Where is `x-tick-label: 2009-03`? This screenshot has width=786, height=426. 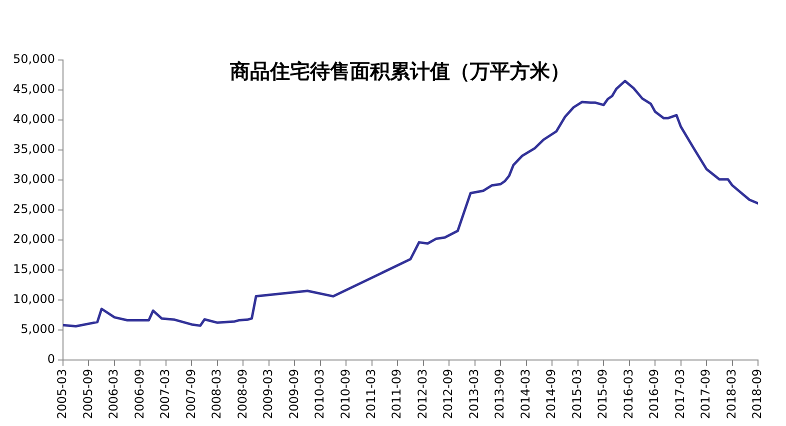
x-tick-label: 2009-03 is located at coordinates (268, 393).